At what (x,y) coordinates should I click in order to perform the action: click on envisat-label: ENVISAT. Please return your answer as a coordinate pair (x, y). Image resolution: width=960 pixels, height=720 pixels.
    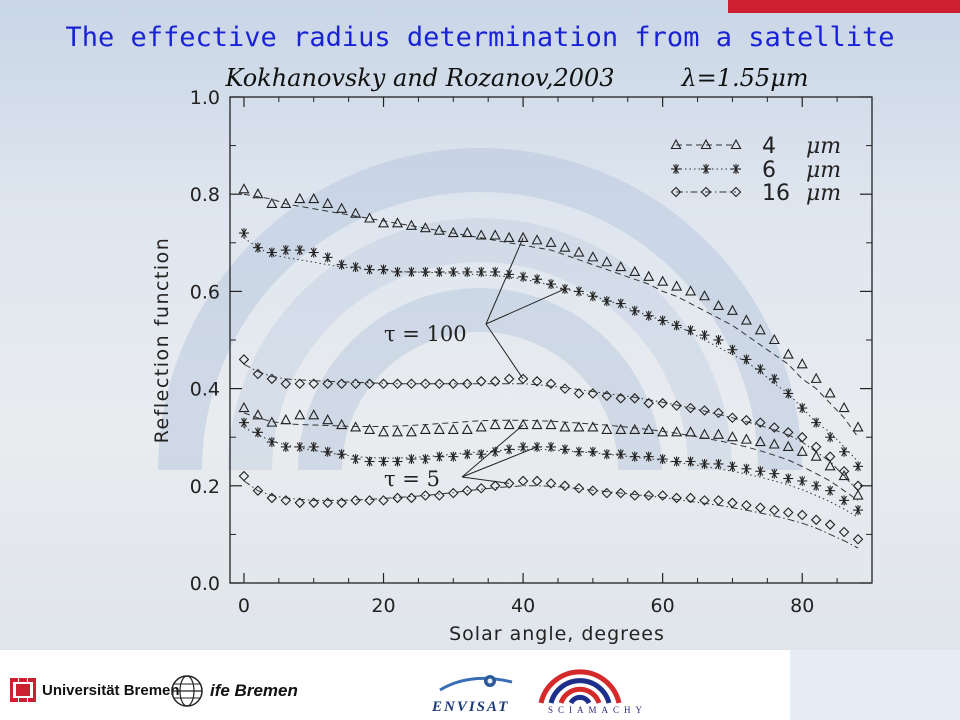
    Looking at the image, I should click on (471, 707).